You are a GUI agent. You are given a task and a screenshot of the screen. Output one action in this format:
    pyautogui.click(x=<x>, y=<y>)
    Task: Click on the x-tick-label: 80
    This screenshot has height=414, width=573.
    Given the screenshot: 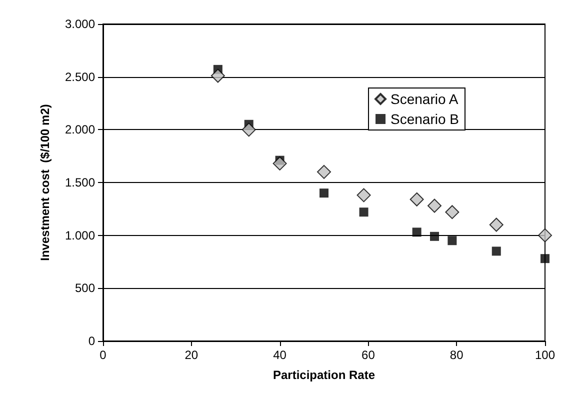 What is the action you would take?
    pyautogui.click(x=457, y=355)
    